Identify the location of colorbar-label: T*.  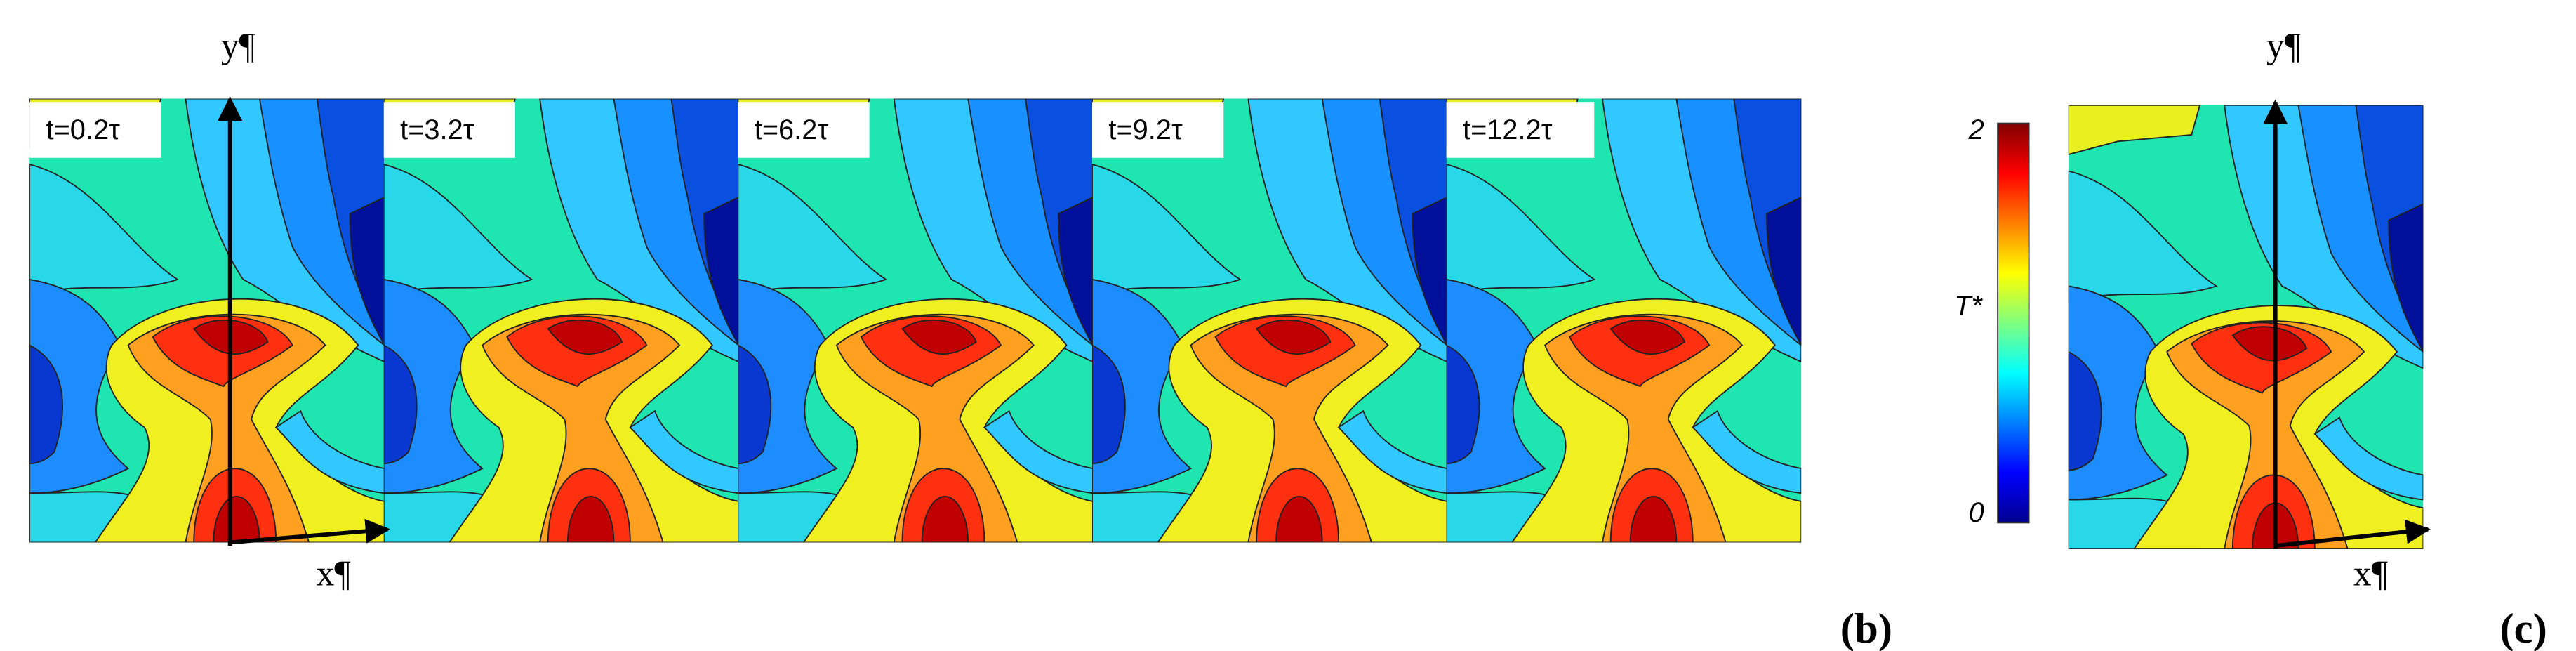
(1969, 305).